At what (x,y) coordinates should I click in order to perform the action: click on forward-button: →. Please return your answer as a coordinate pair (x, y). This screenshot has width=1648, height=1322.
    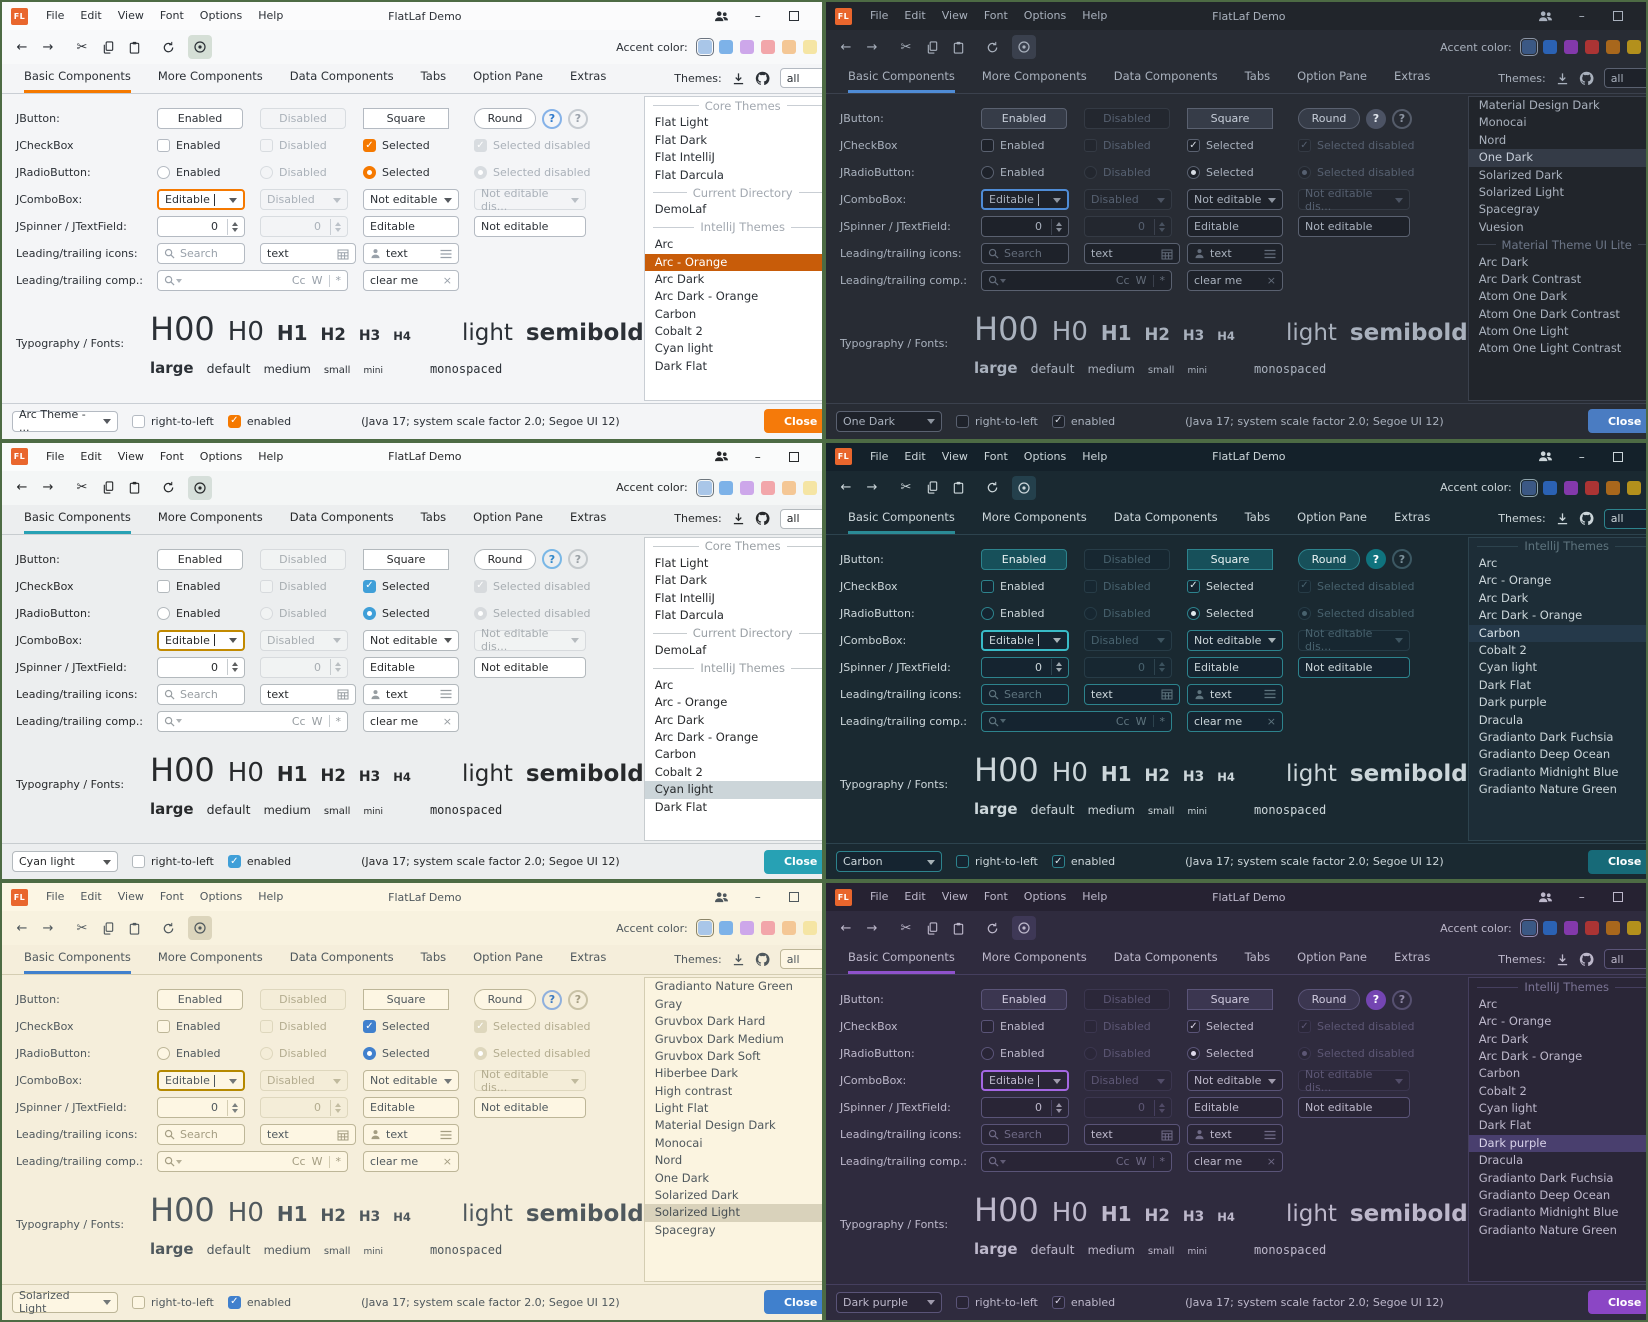
    Looking at the image, I should click on (872, 928).